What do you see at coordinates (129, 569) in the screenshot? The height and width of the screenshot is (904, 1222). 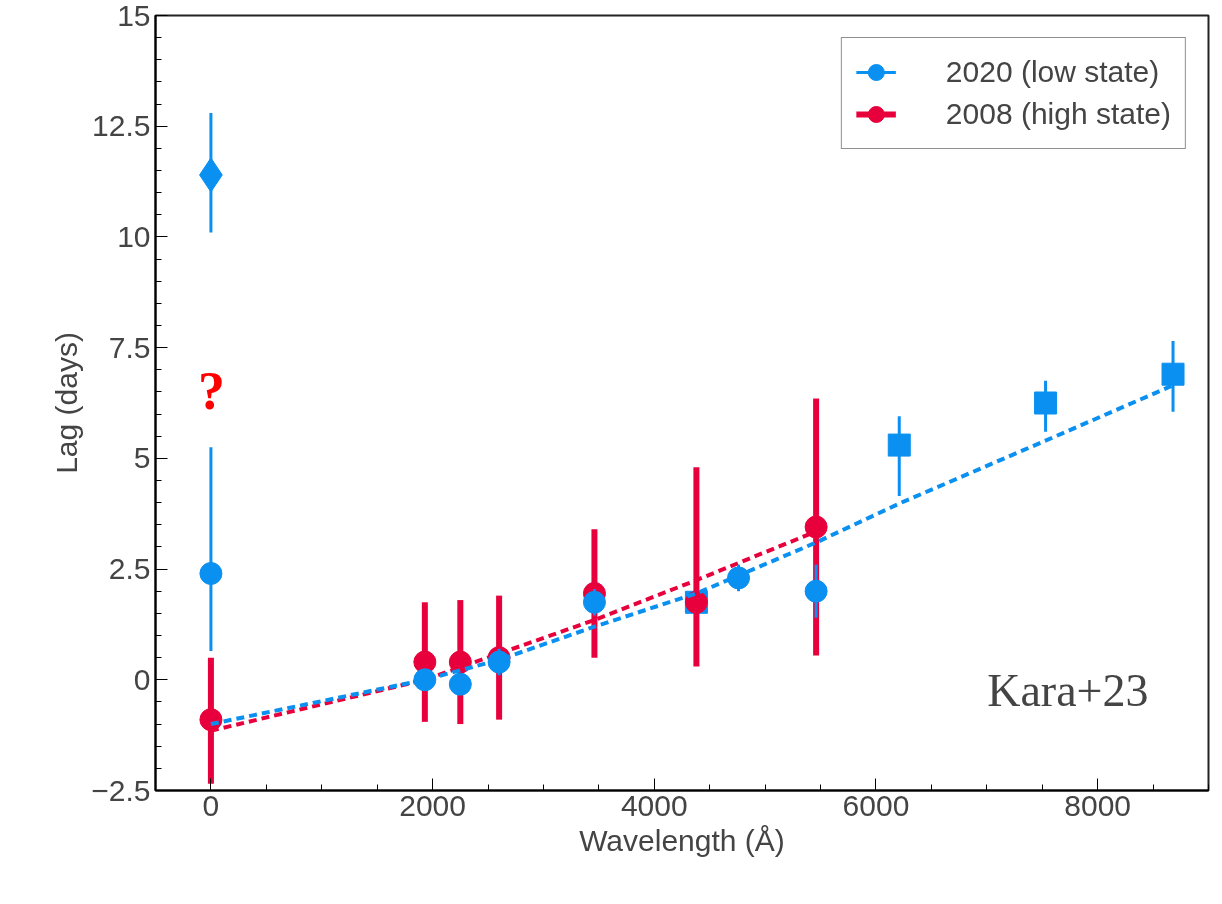 I see `y-tick-label: 2.5` at bounding box center [129, 569].